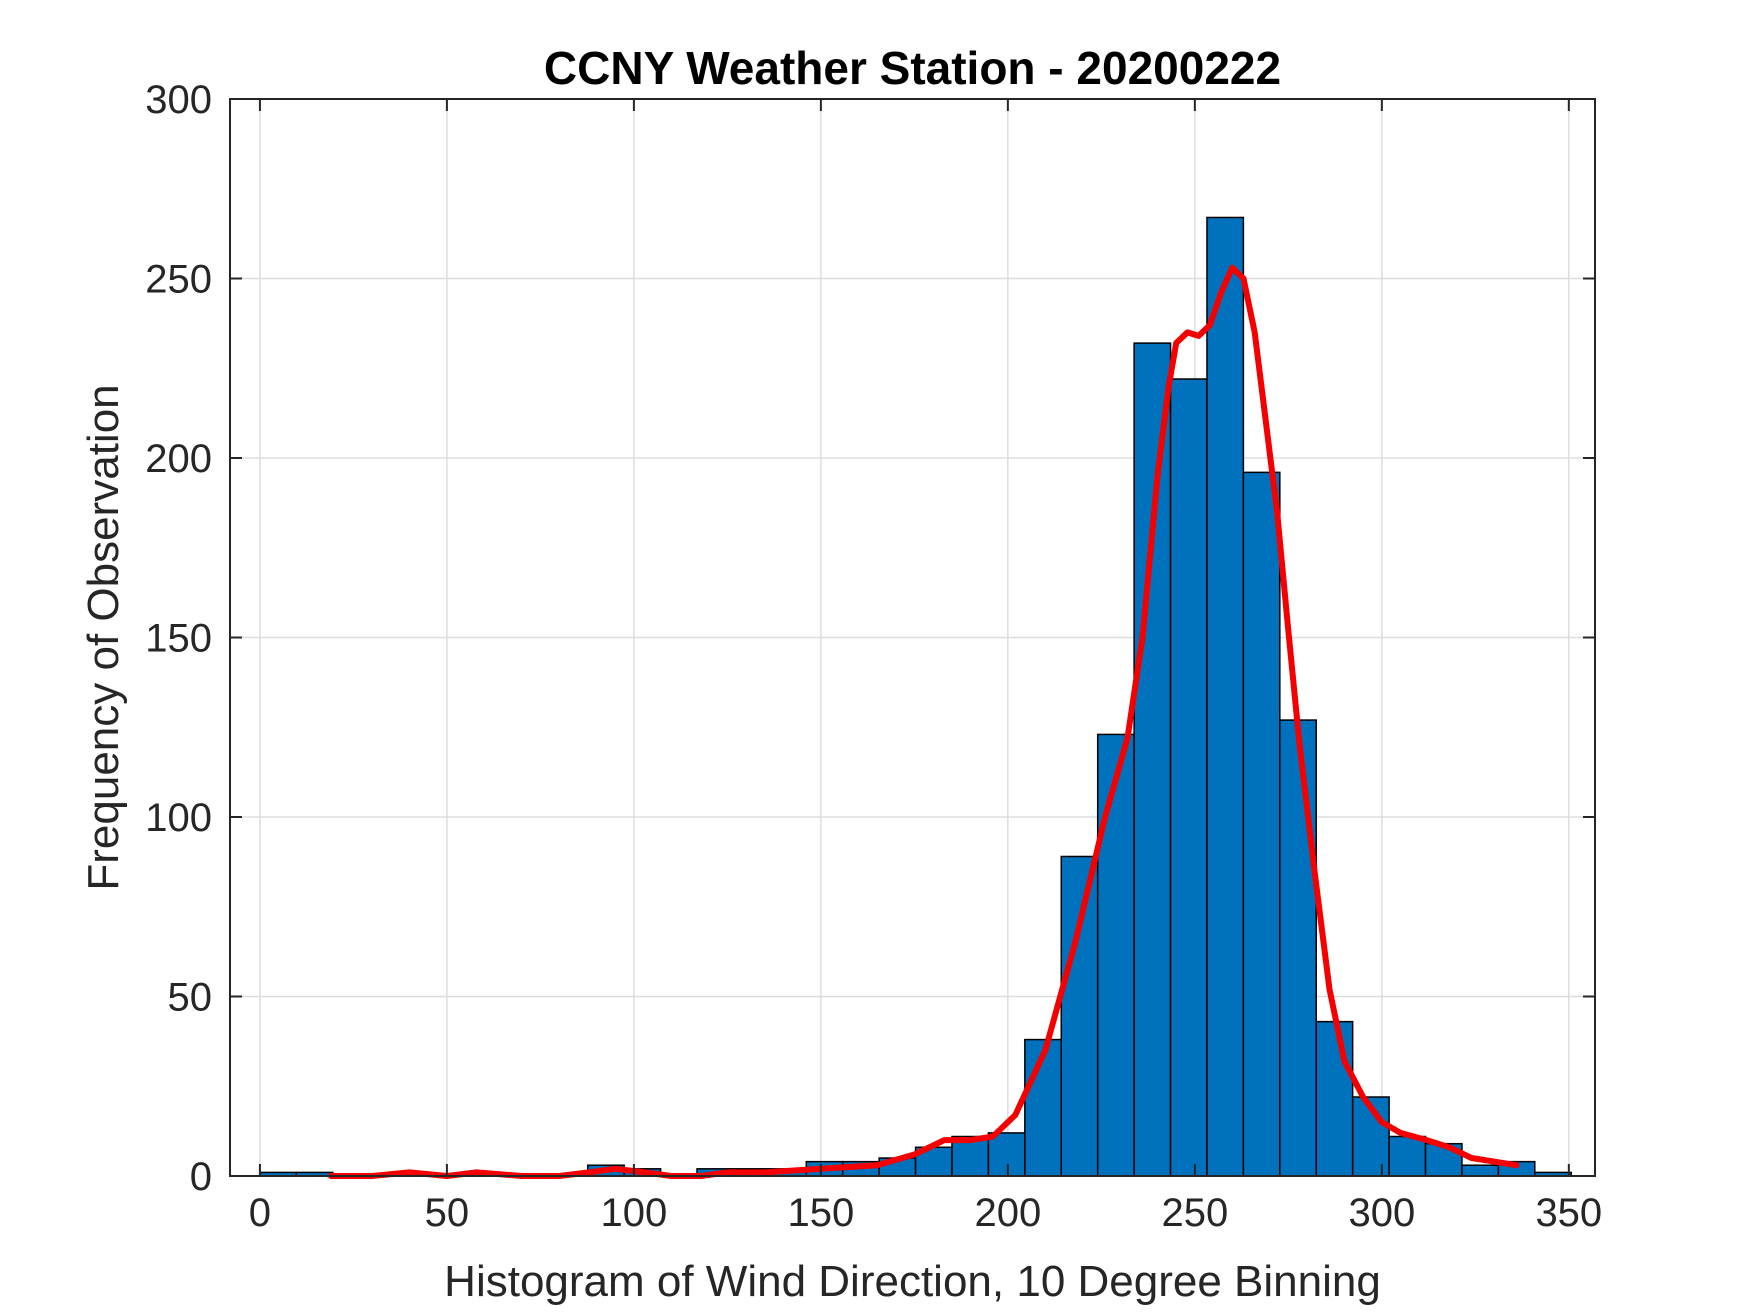  Describe the element at coordinates (178, 100) in the screenshot. I see `y-tick-label: 300` at that location.